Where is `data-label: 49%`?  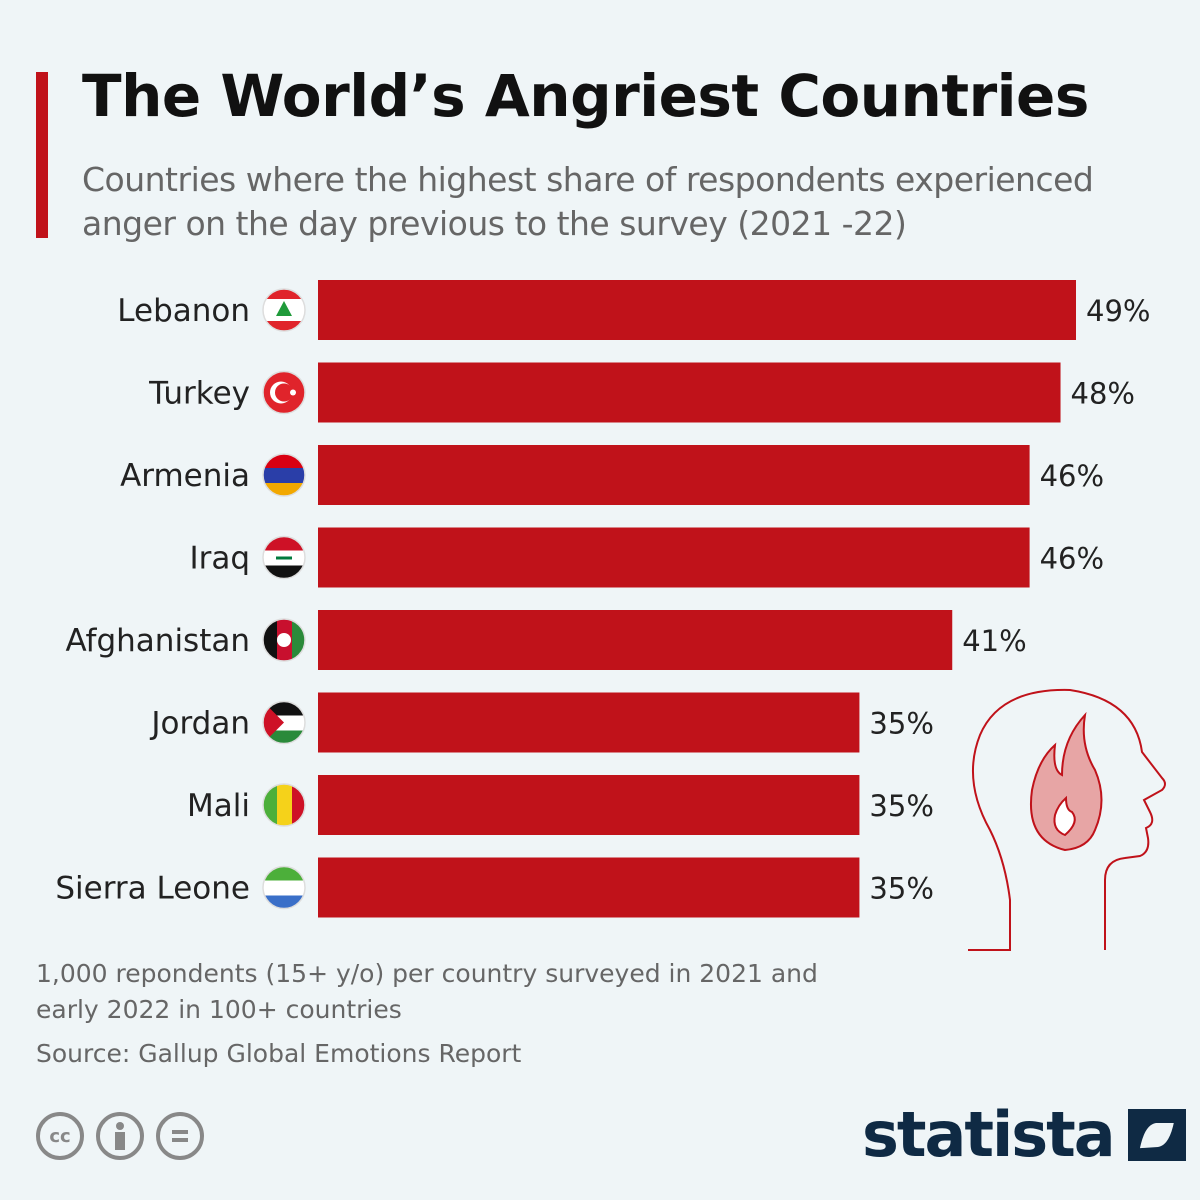 data-label: 49% is located at coordinates (1118, 311).